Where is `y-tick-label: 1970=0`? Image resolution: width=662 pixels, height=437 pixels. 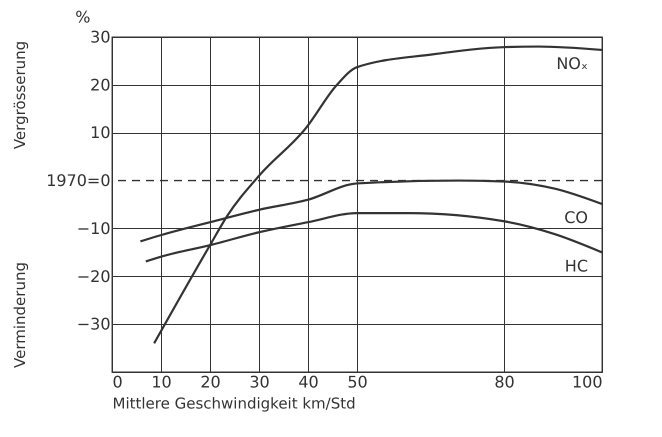 y-tick-label: 1970=0 is located at coordinates (78, 180).